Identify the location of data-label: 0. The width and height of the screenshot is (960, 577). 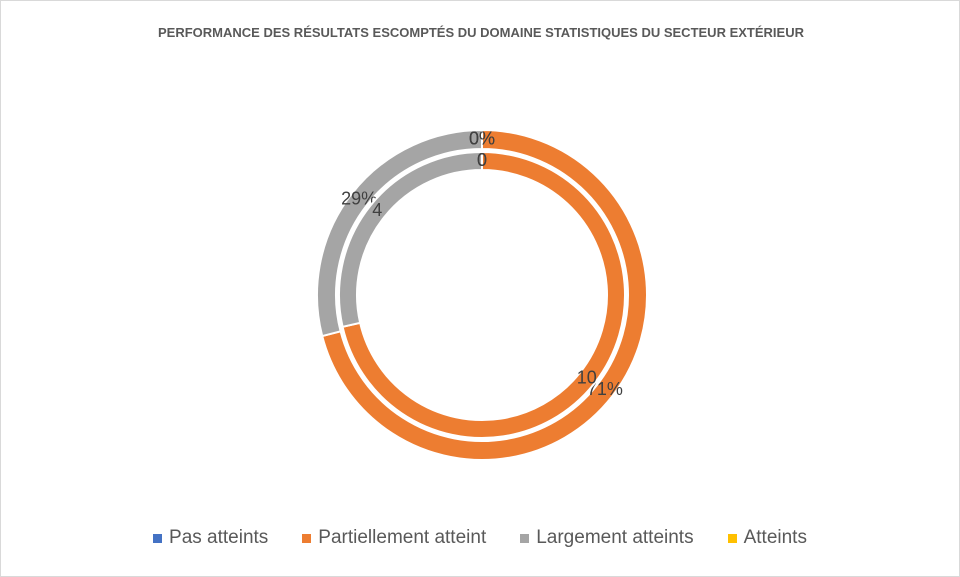
(482, 160).